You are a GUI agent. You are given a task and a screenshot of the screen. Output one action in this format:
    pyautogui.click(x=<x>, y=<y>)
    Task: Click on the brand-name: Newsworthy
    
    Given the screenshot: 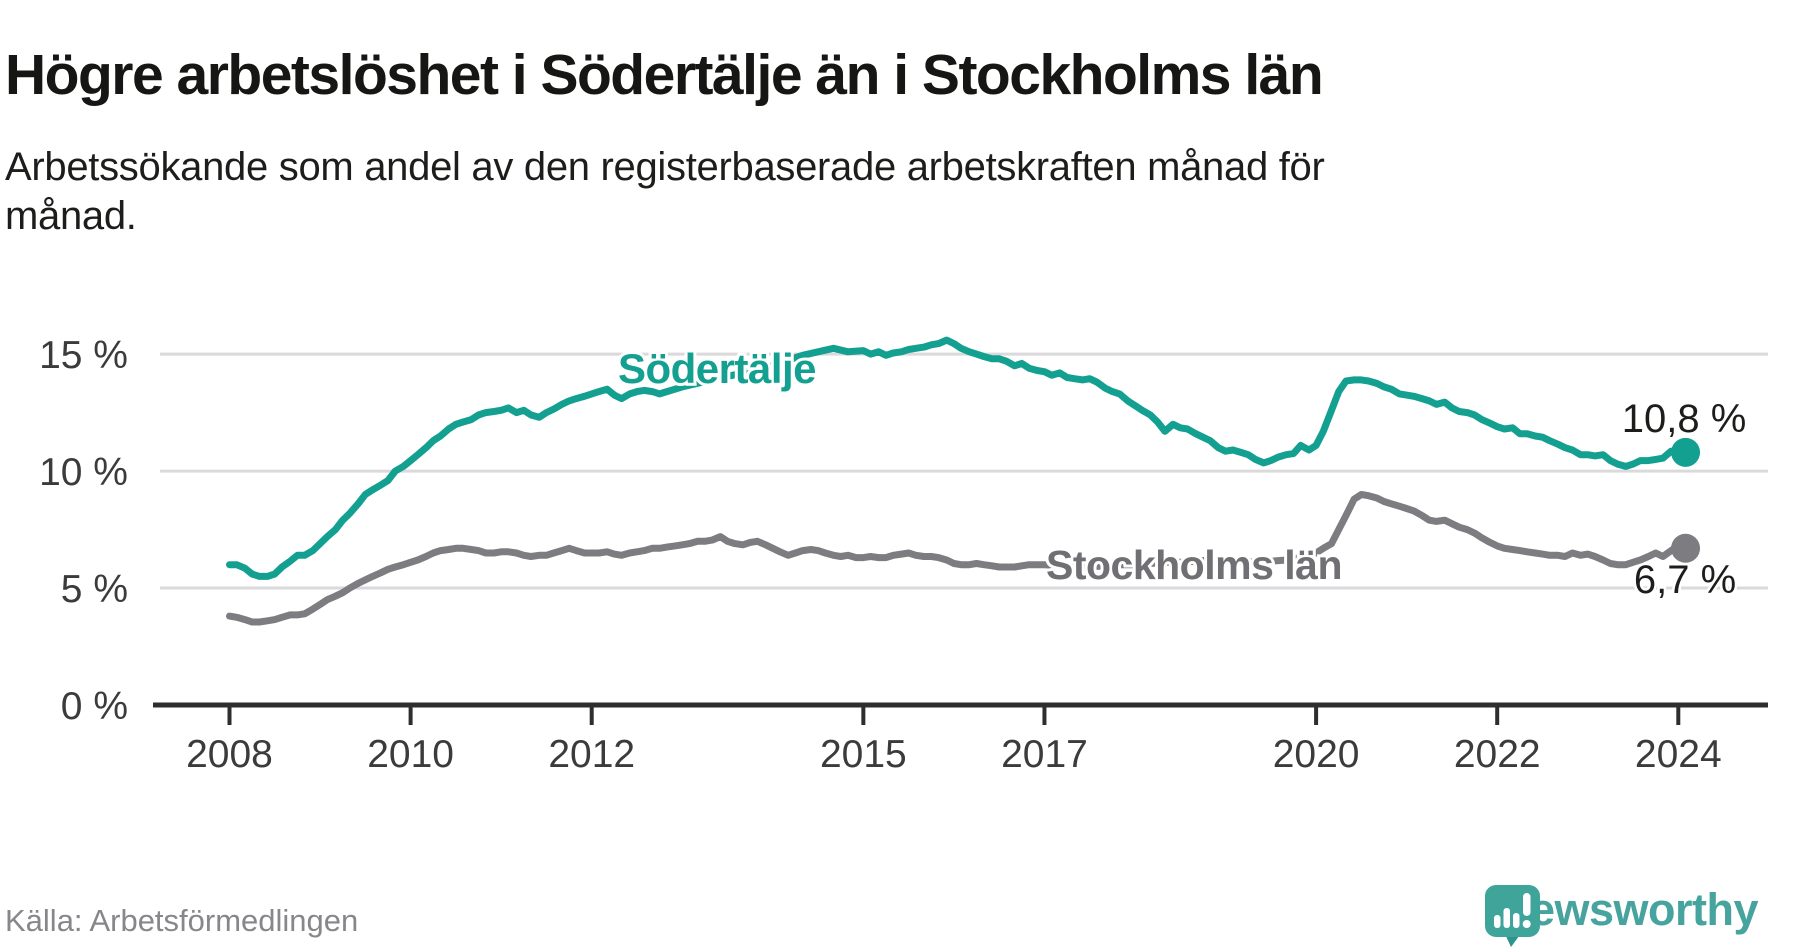 What is the action you would take?
    pyautogui.click(x=1628, y=909)
    